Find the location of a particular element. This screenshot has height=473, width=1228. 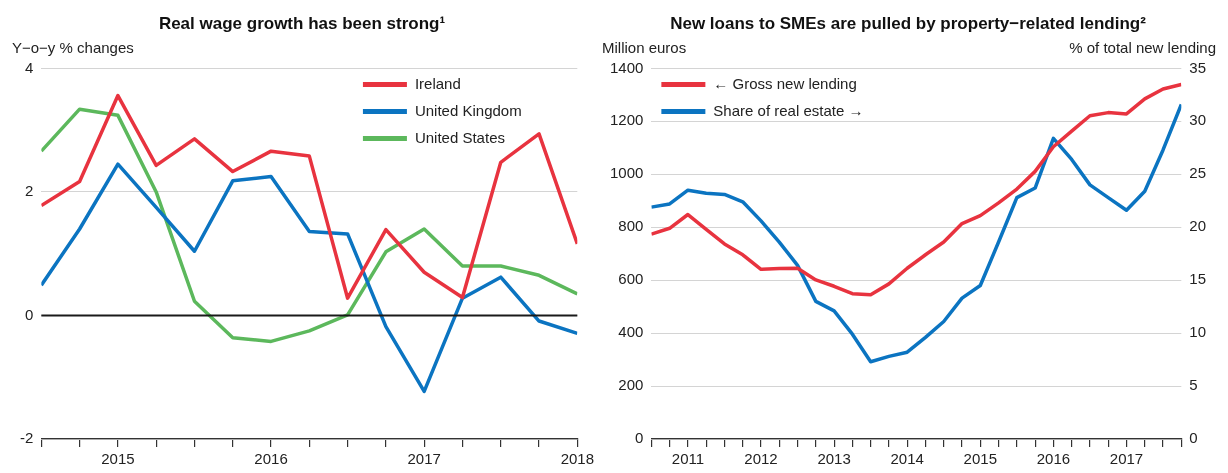

y-tick-label: 200 is located at coordinates (631, 385).